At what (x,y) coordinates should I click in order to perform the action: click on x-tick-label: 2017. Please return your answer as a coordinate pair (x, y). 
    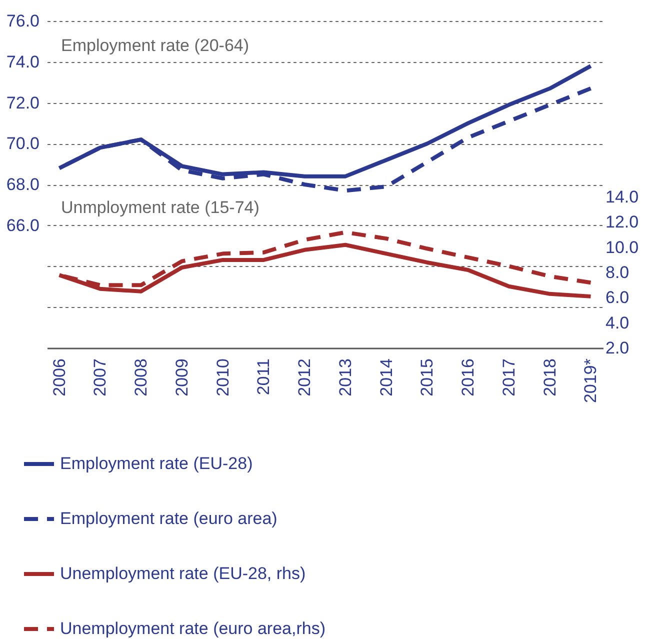
    Looking at the image, I should click on (508, 377).